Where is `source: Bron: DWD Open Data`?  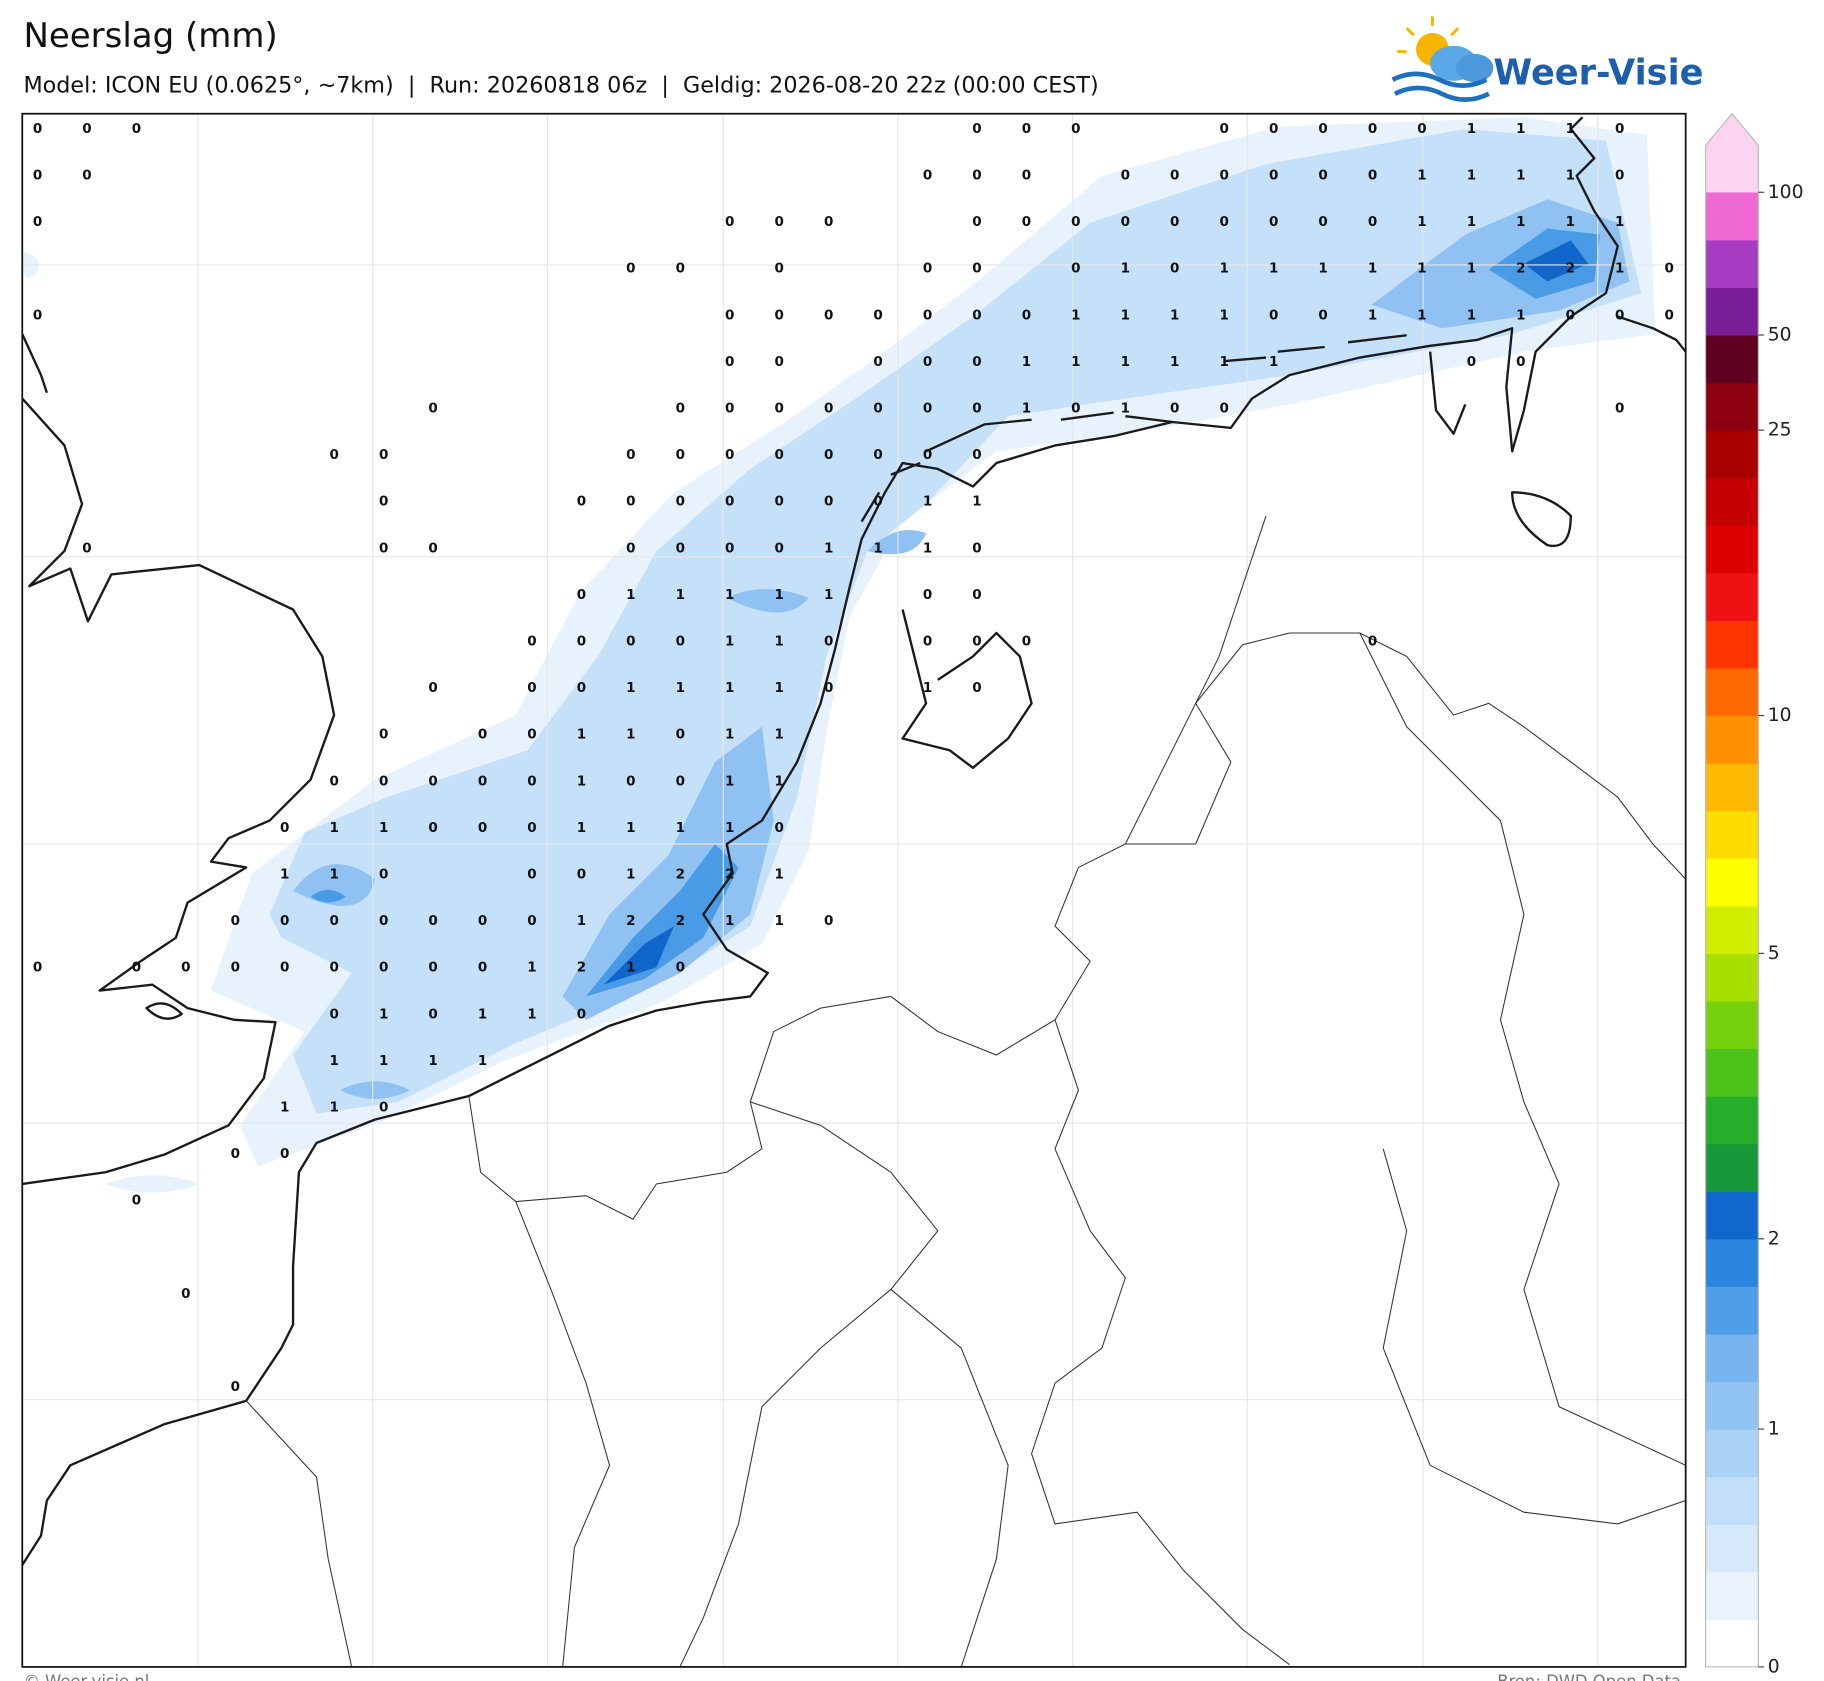 source: Bron: DWD Open Data is located at coordinates (1589, 1676).